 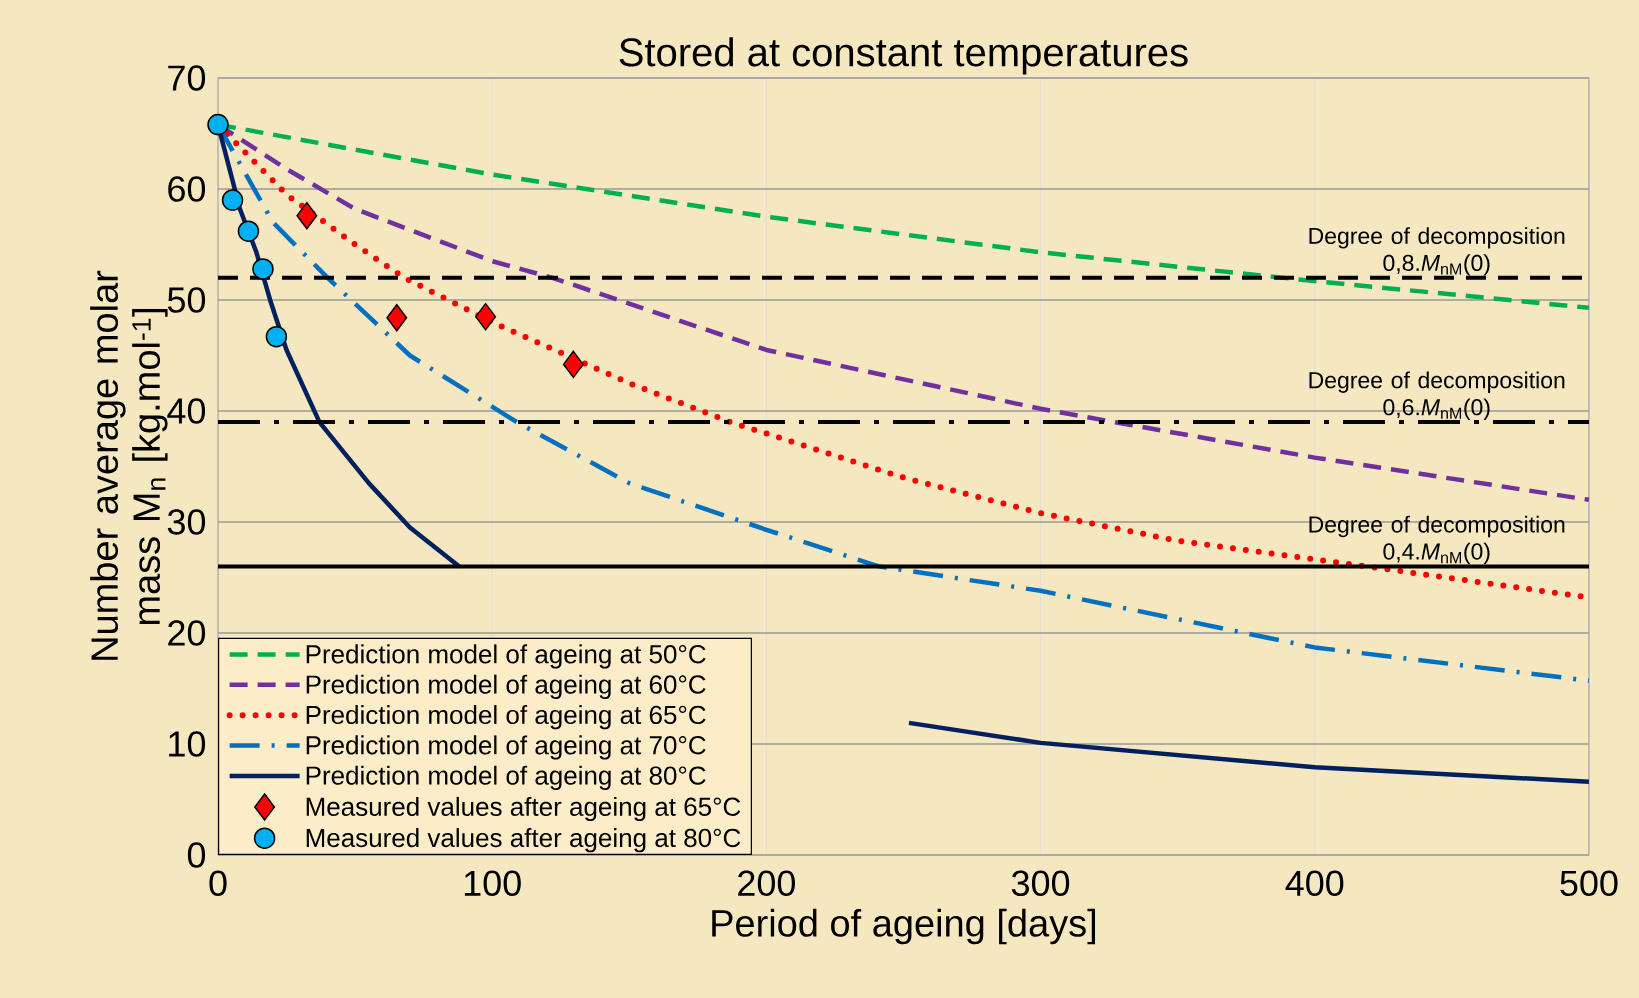 I want to click on y-tick-label: 50, so click(x=186, y=300).